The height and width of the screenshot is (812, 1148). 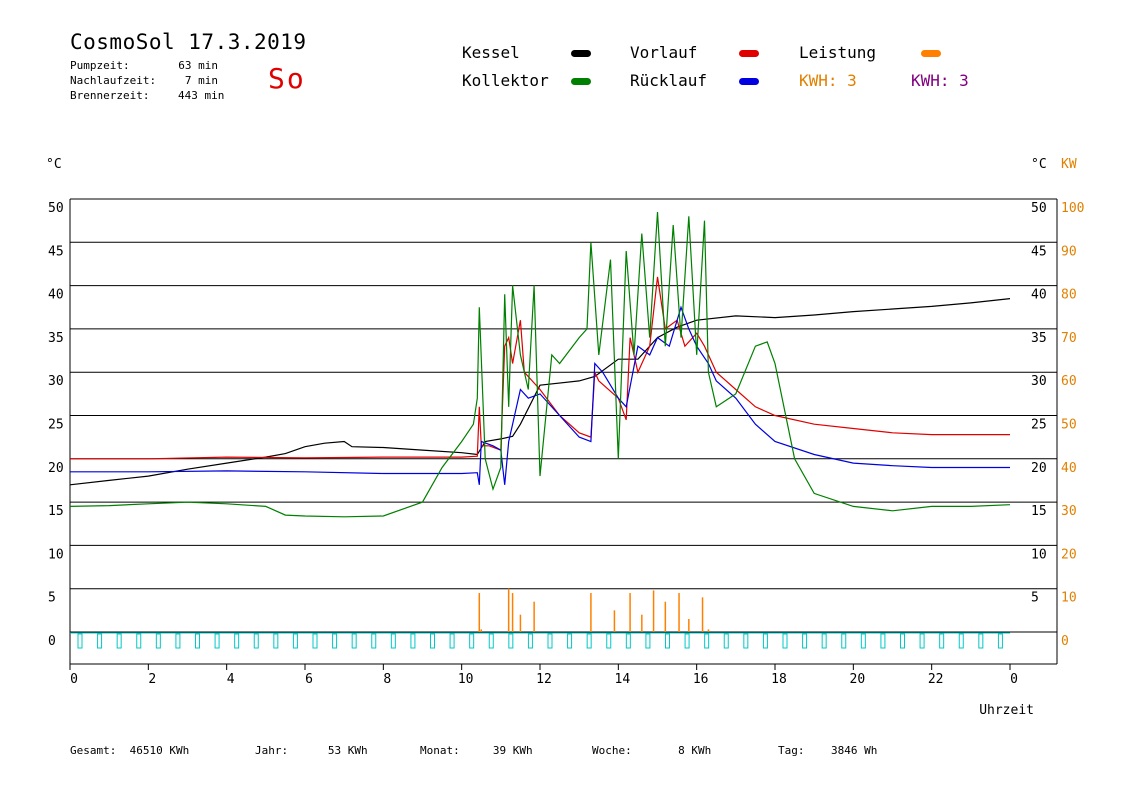 What do you see at coordinates (152, 679) in the screenshot?
I see `x-tick-label: 2` at bounding box center [152, 679].